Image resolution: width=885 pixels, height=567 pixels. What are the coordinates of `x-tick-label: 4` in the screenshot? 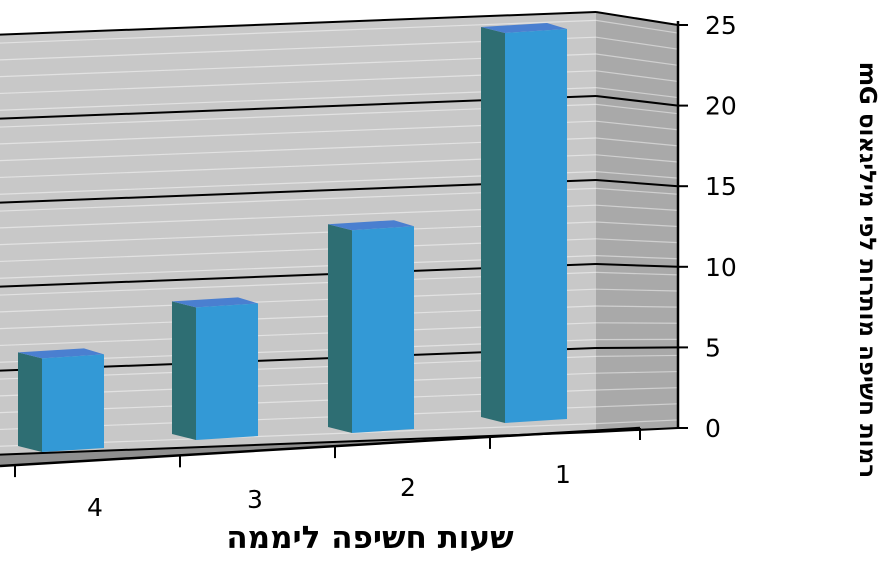 It's located at (95, 507).